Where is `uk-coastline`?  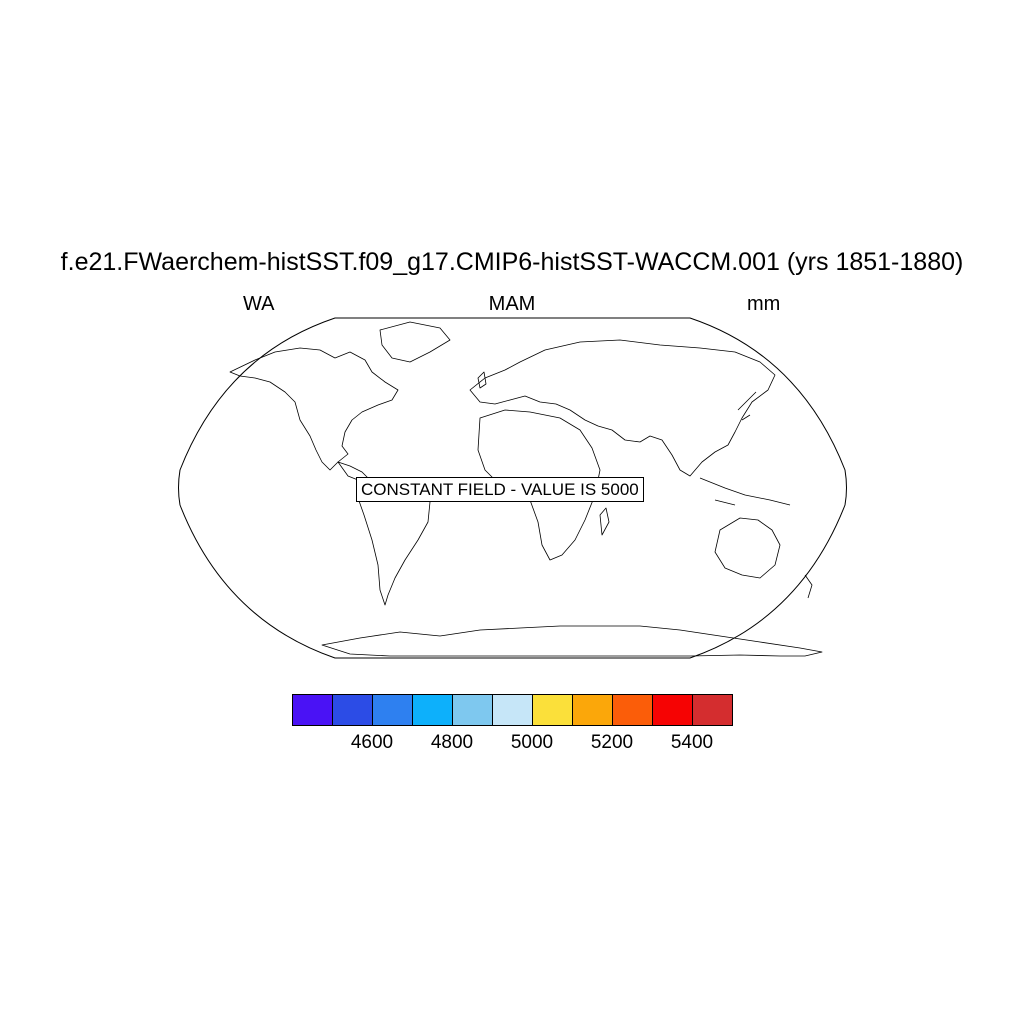
uk-coastline is located at coordinates (482, 380).